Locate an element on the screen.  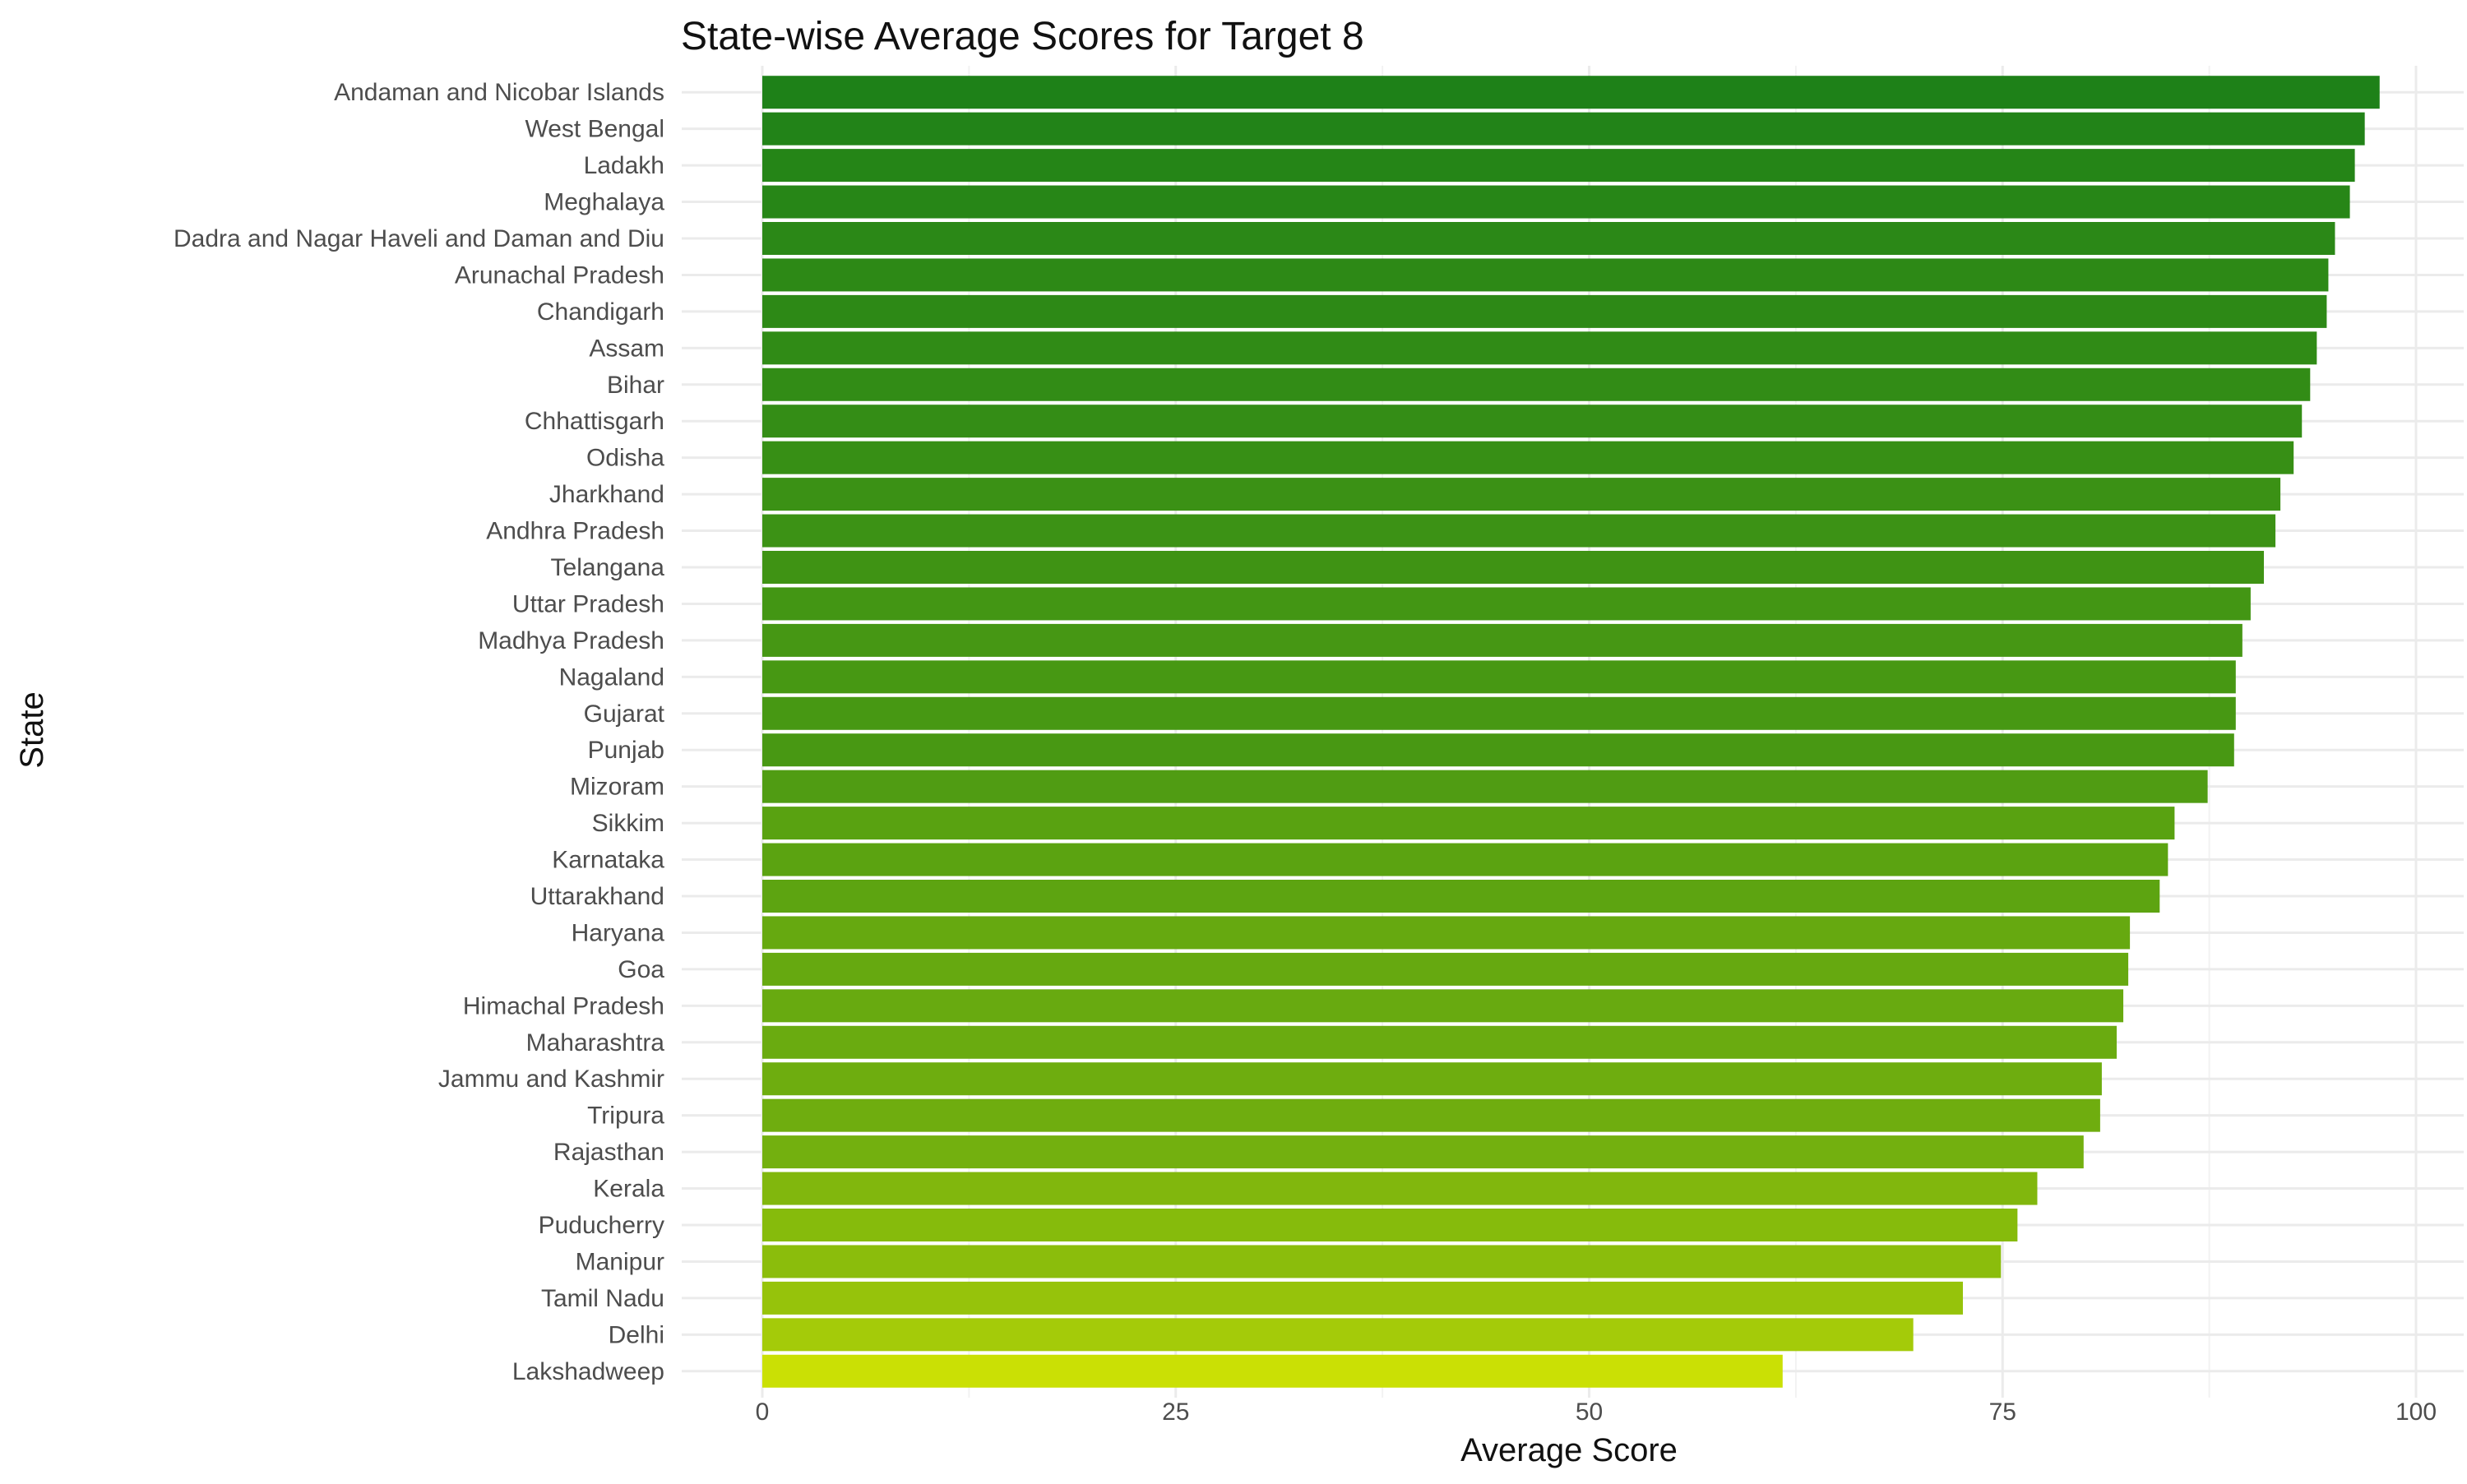
y-tick-label: Jharkhand is located at coordinates (607, 495).